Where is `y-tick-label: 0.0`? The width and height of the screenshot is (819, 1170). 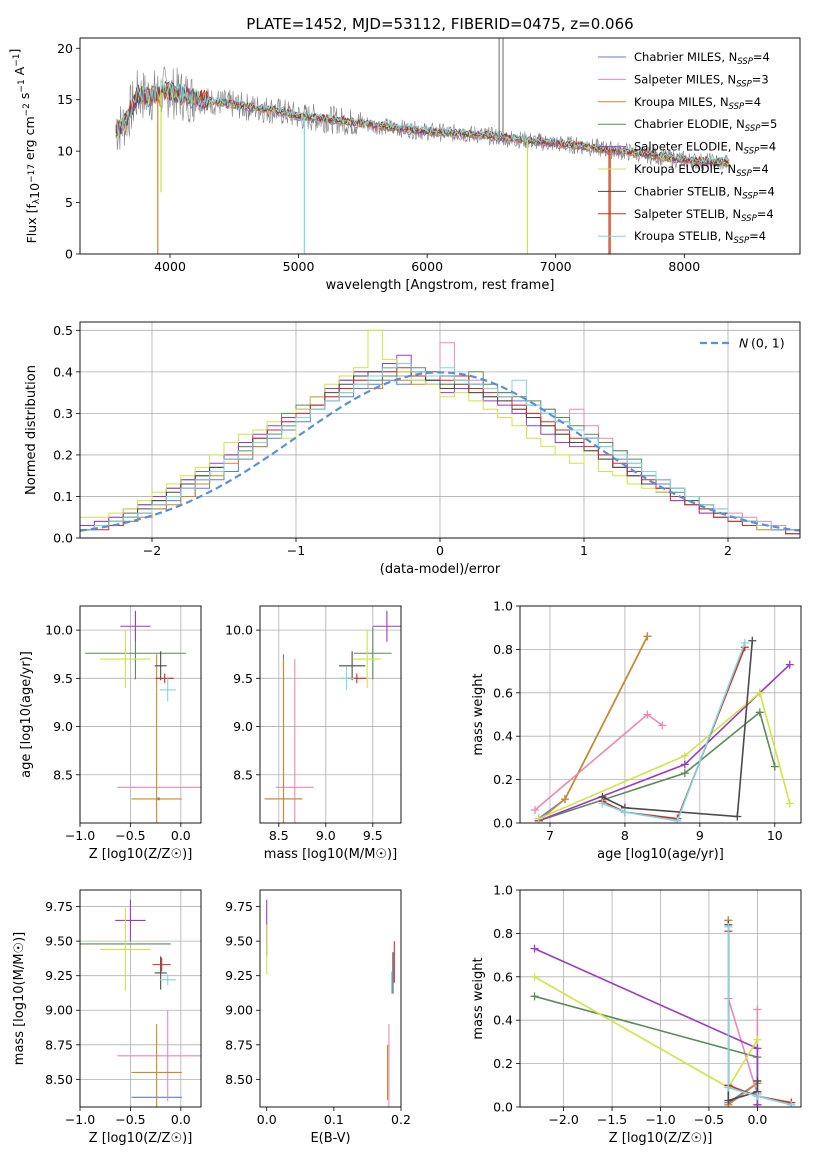
y-tick-label: 0.0 is located at coordinates (63, 538).